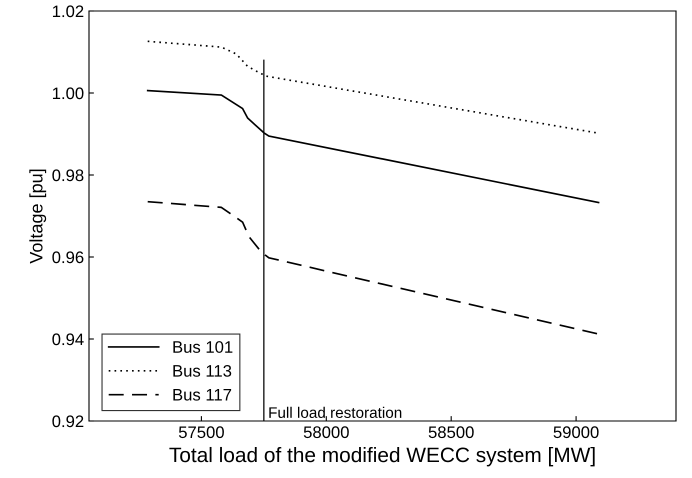  I want to click on legend-label: Bus 101, so click(202, 347).